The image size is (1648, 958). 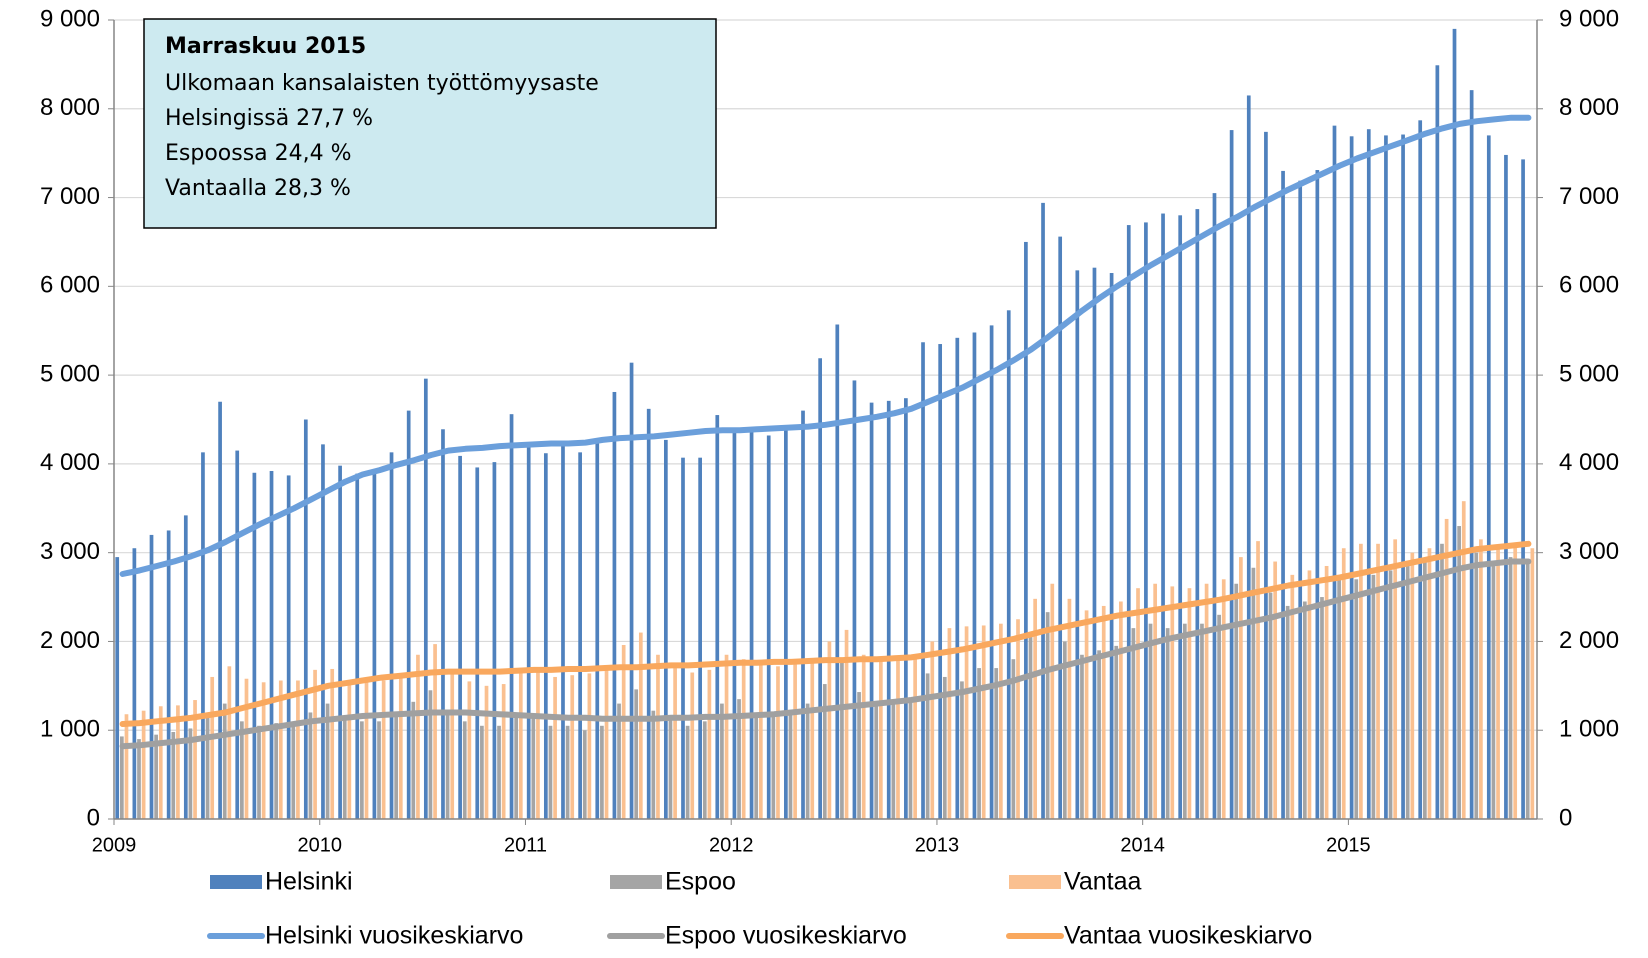 I want to click on y2-tick-label: 8 000, so click(x=1589, y=107).